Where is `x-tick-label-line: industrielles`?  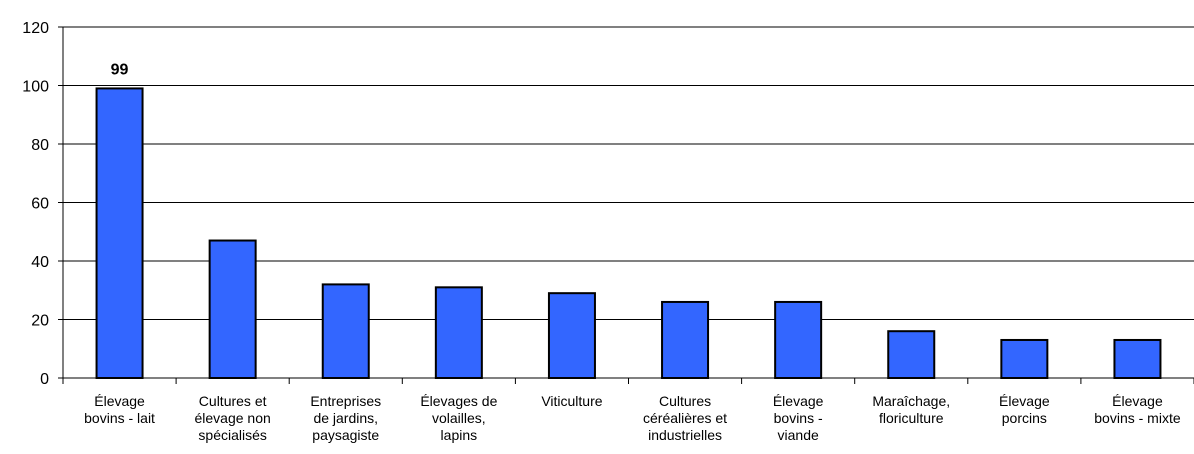 x-tick-label-line: industrielles is located at coordinates (685, 435).